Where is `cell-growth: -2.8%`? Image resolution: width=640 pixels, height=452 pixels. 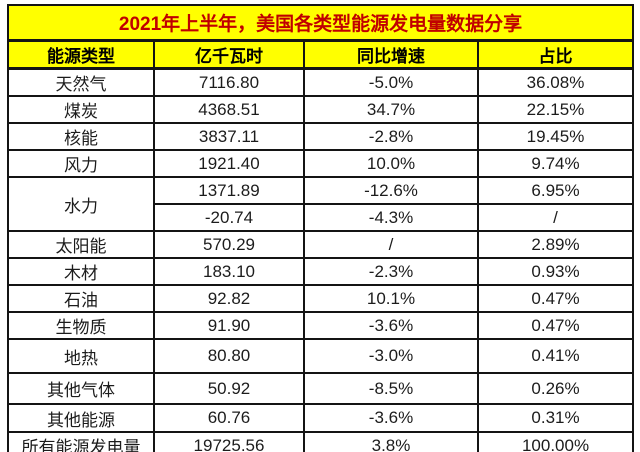 cell-growth: -2.8% is located at coordinates (391, 136).